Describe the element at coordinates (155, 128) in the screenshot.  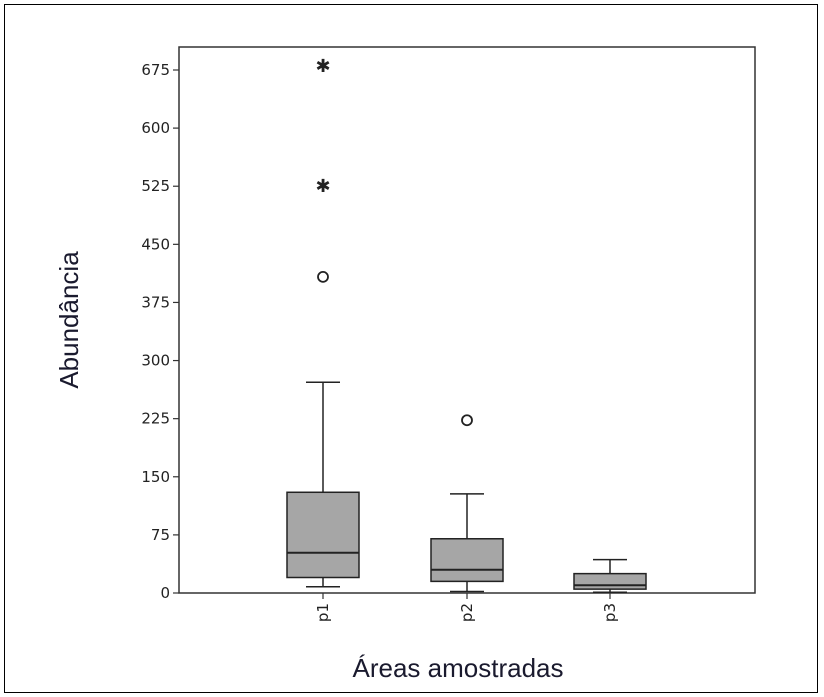
I see `y-tick-label: 600` at that location.